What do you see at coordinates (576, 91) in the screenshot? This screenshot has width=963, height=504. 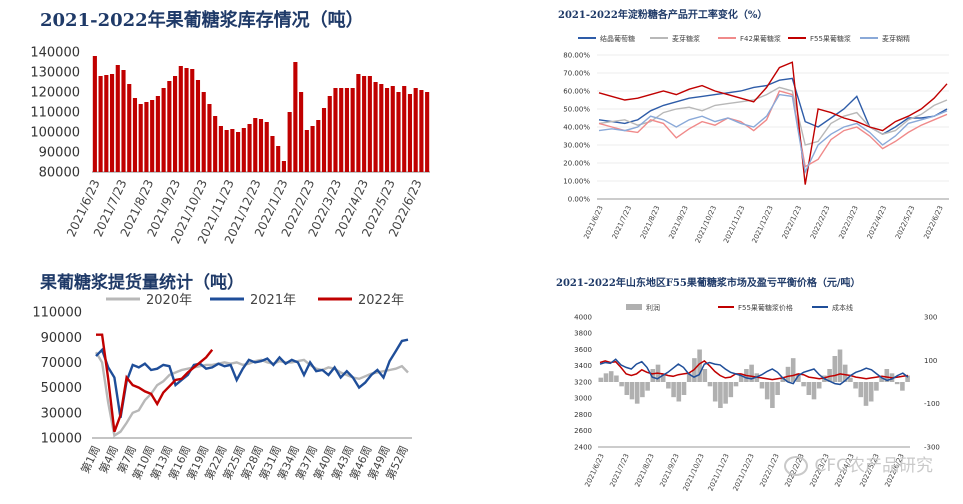 I see `y-tick-label: 60.00%` at bounding box center [576, 91].